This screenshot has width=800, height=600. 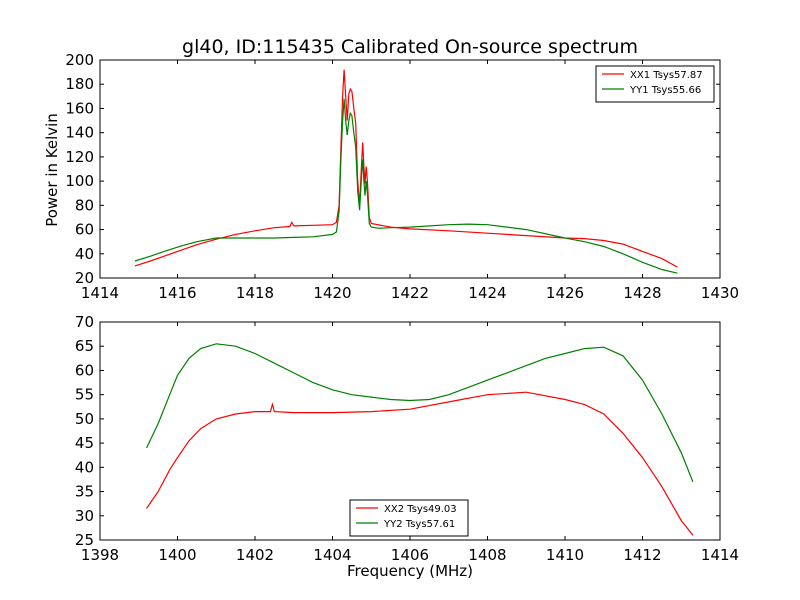 I want to click on legend-label: XX1 Tsys57.87, so click(x=666, y=75).